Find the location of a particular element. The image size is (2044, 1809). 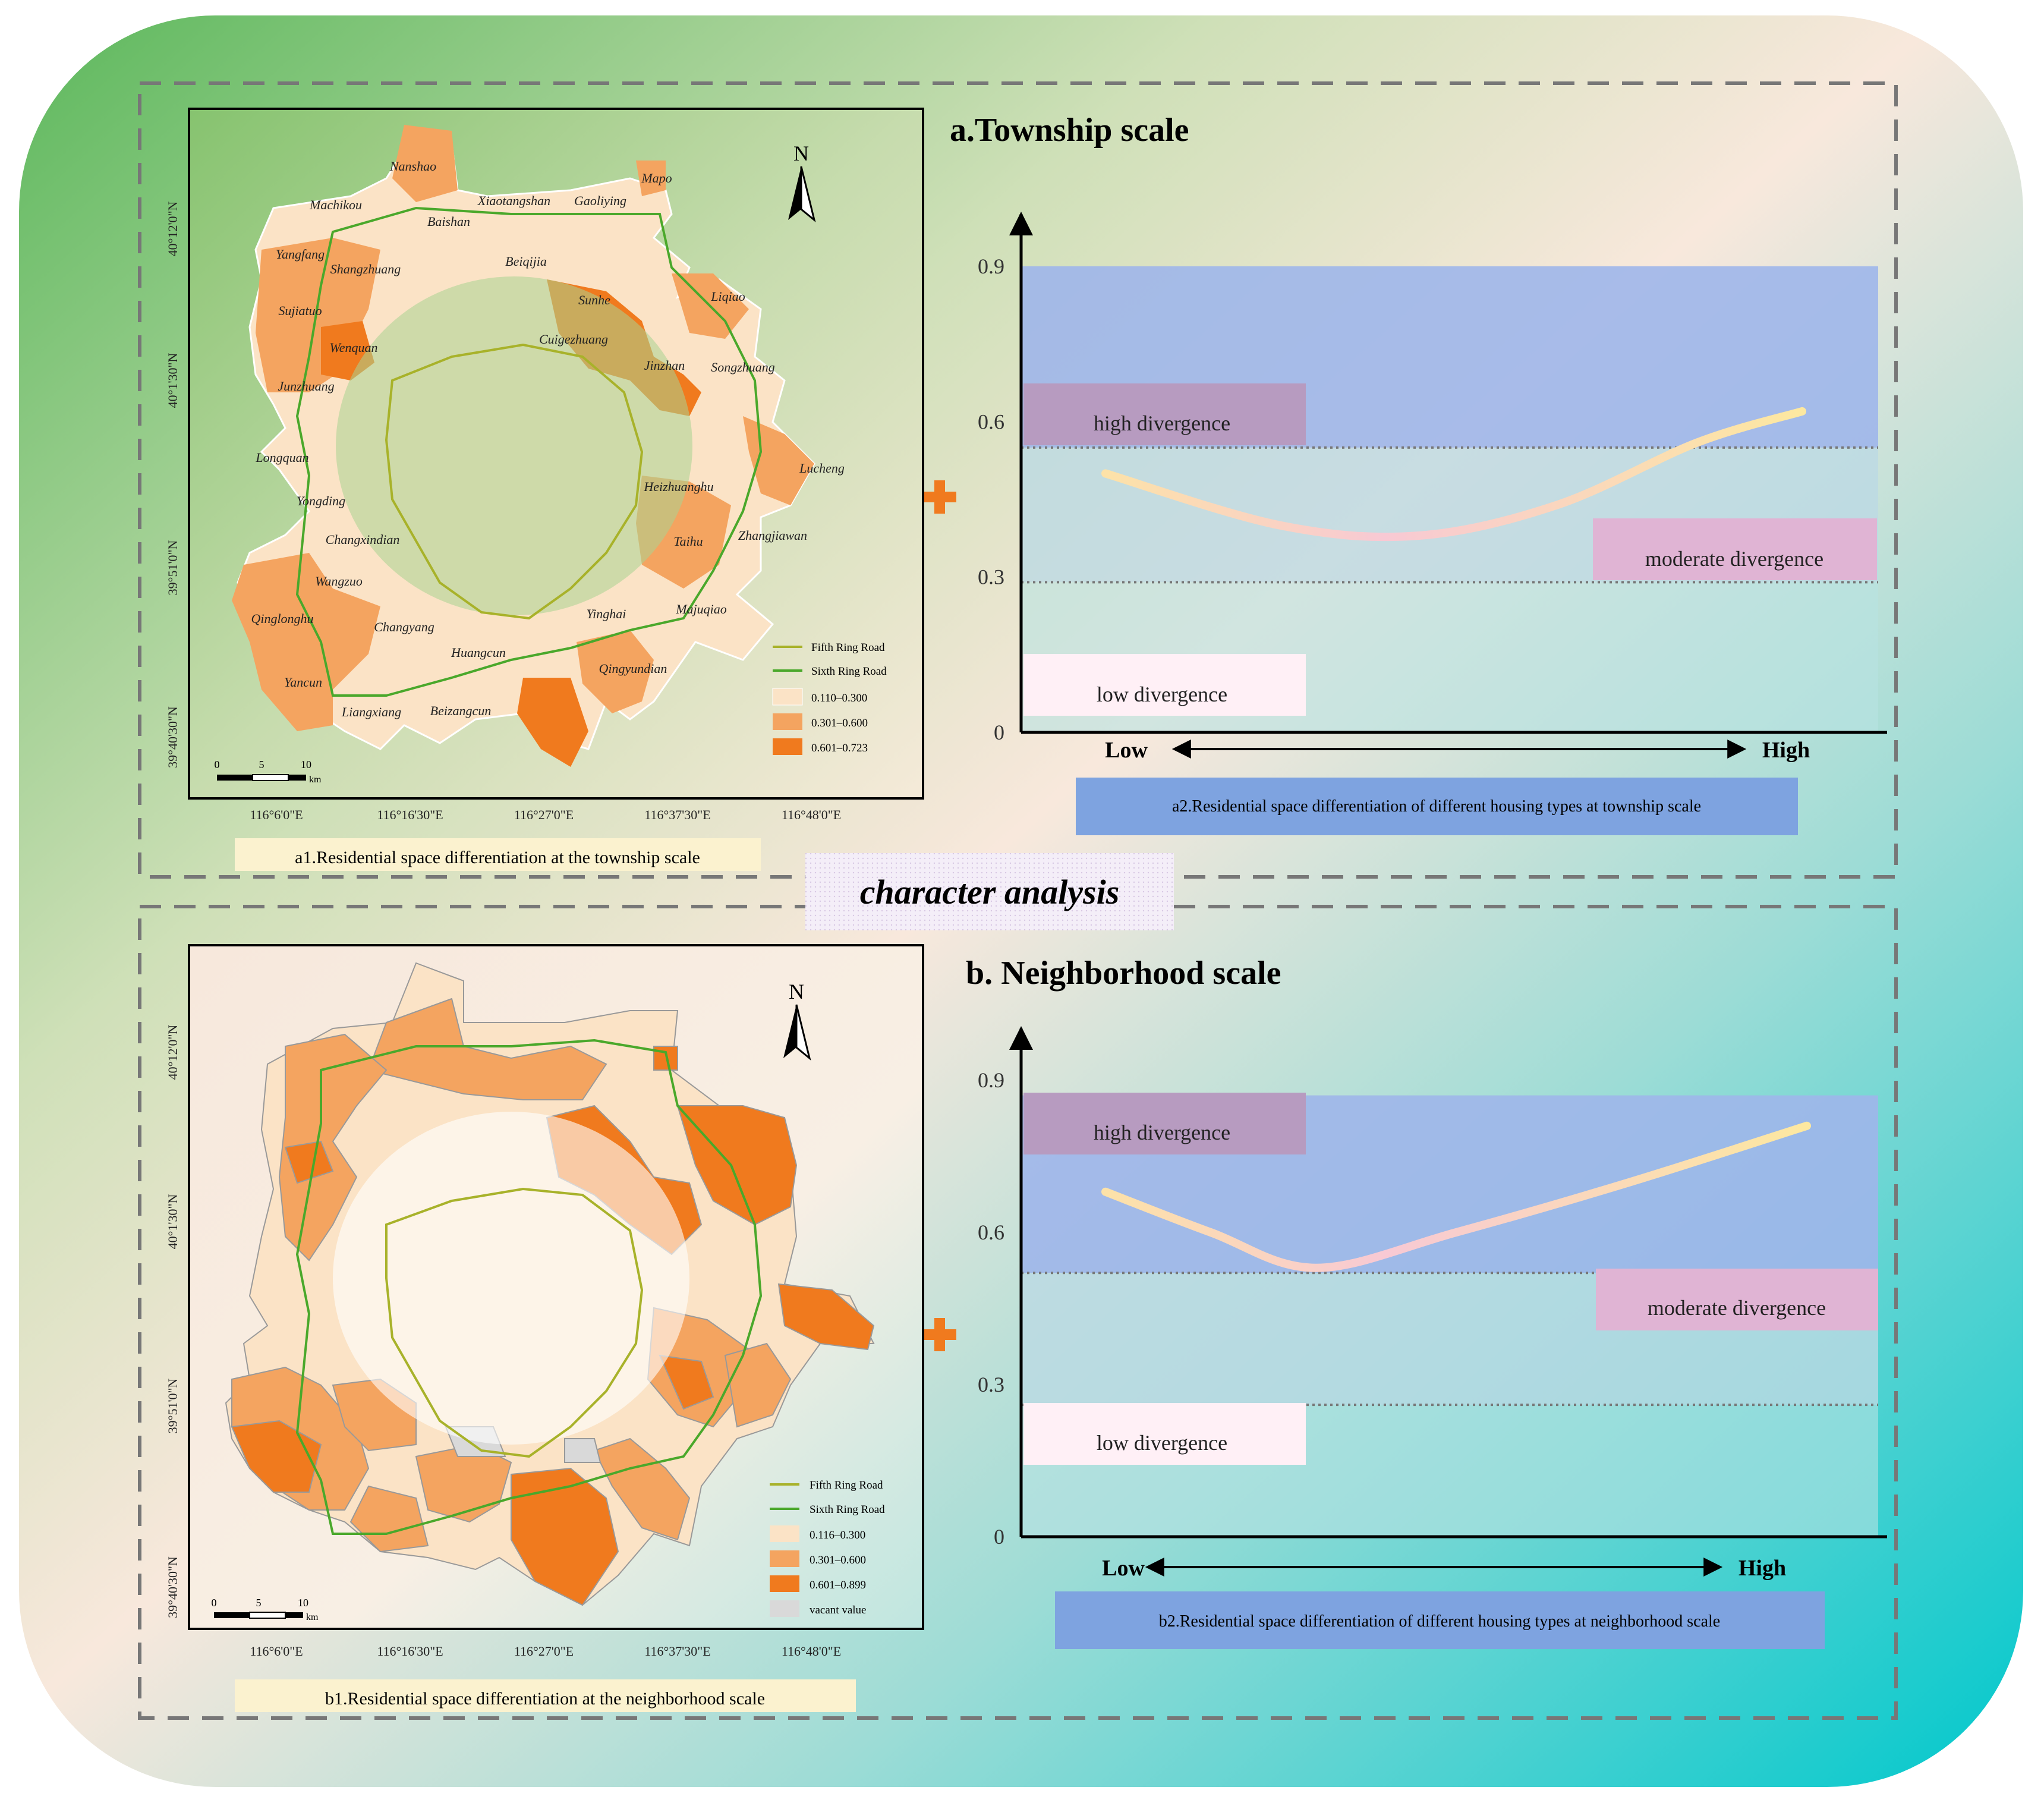

township-label: Huangcun is located at coordinates (479, 652).